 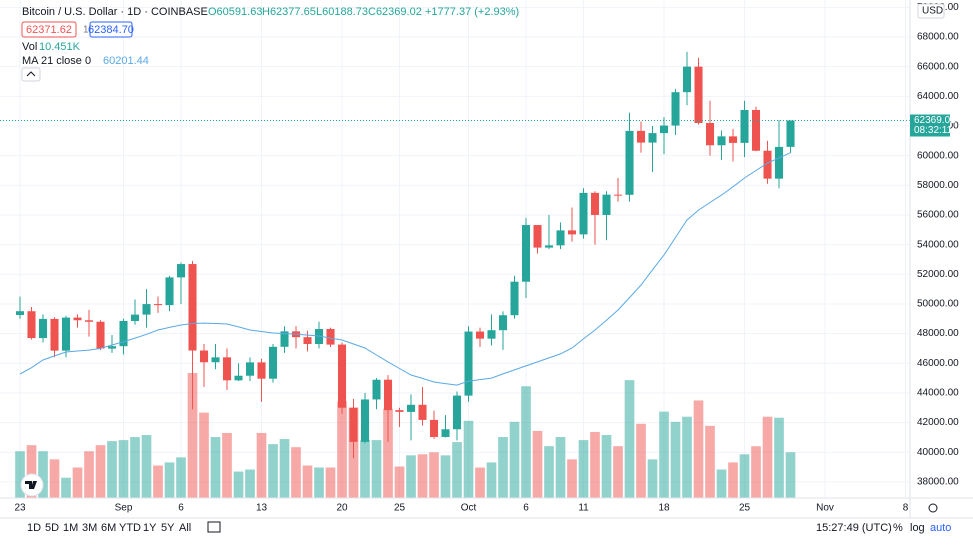 What do you see at coordinates (31, 74) in the screenshot?
I see `collapse-button` at bounding box center [31, 74].